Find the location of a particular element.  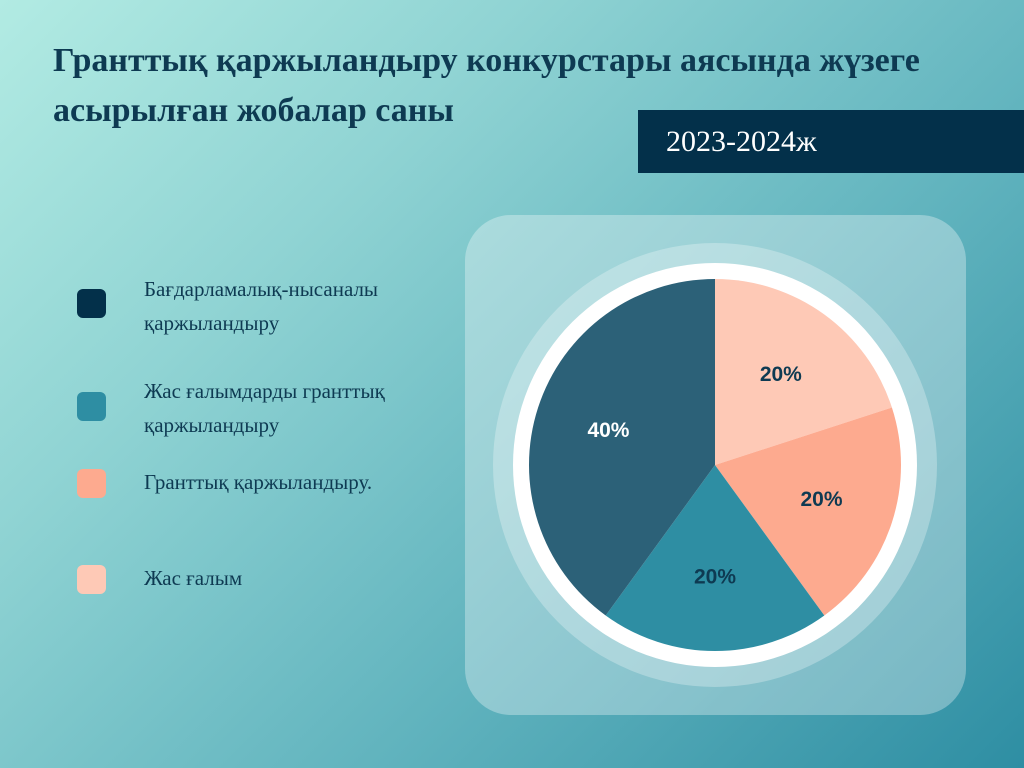

legend-label: Гранттық қаржыландыру. is located at coordinates (258, 482).